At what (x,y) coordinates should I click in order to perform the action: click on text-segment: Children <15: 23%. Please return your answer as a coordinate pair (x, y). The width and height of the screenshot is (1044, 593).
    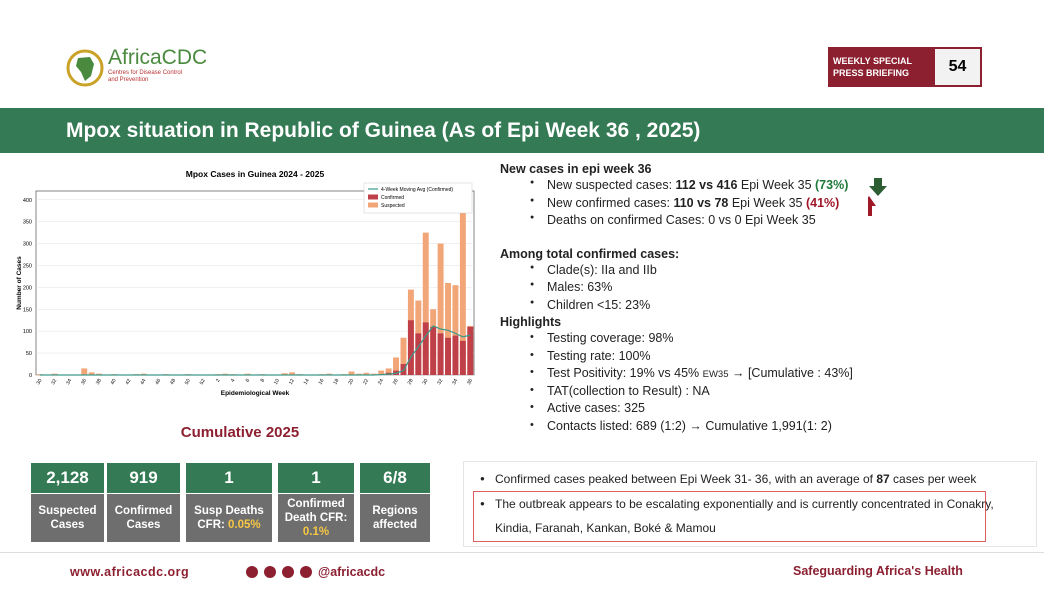
    Looking at the image, I should click on (599, 304).